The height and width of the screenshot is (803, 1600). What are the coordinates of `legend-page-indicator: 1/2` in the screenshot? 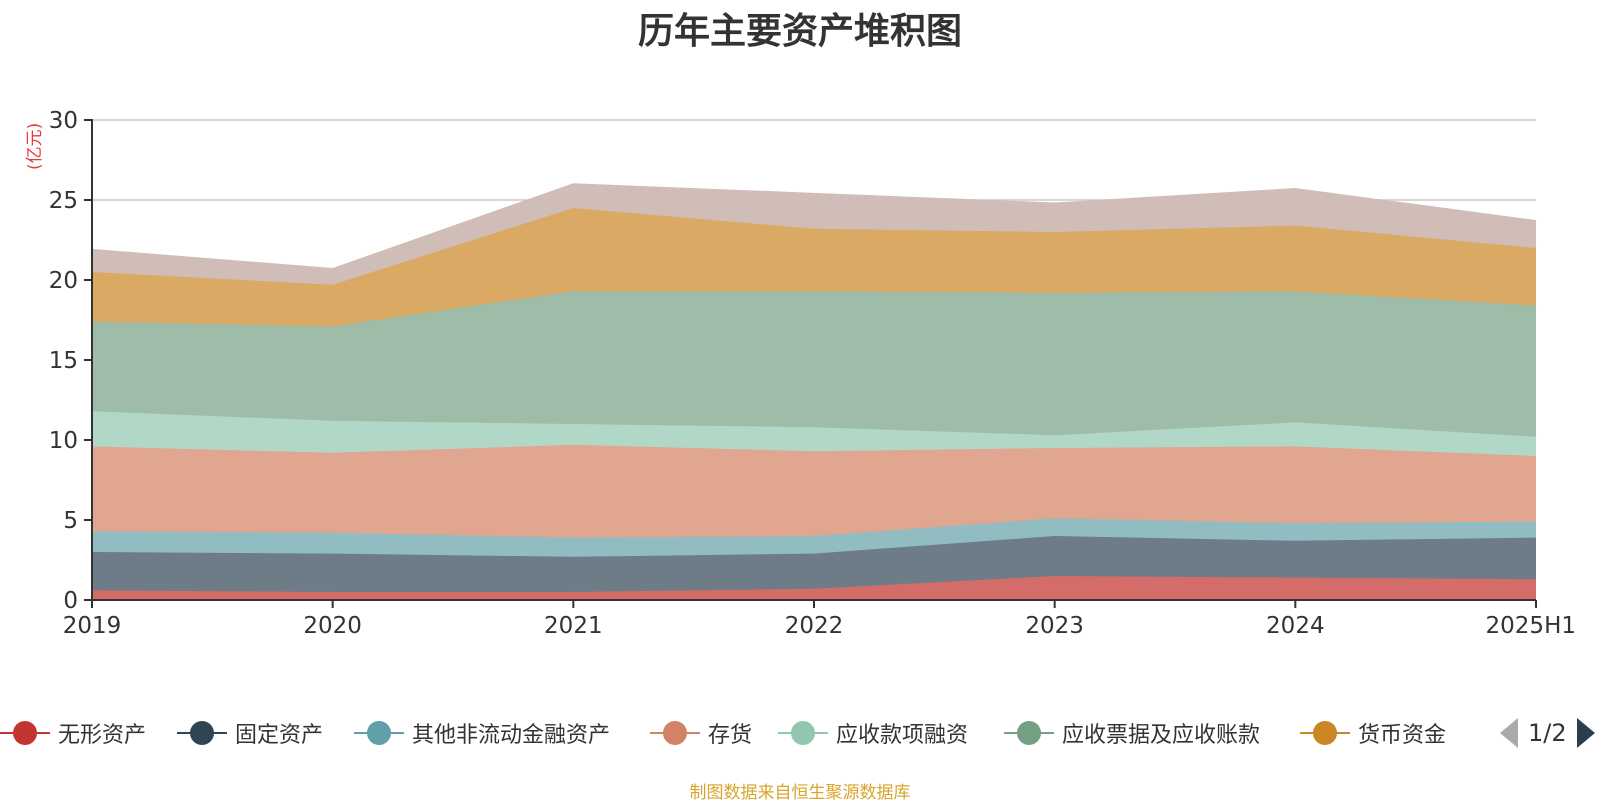 It's located at (1547, 733).